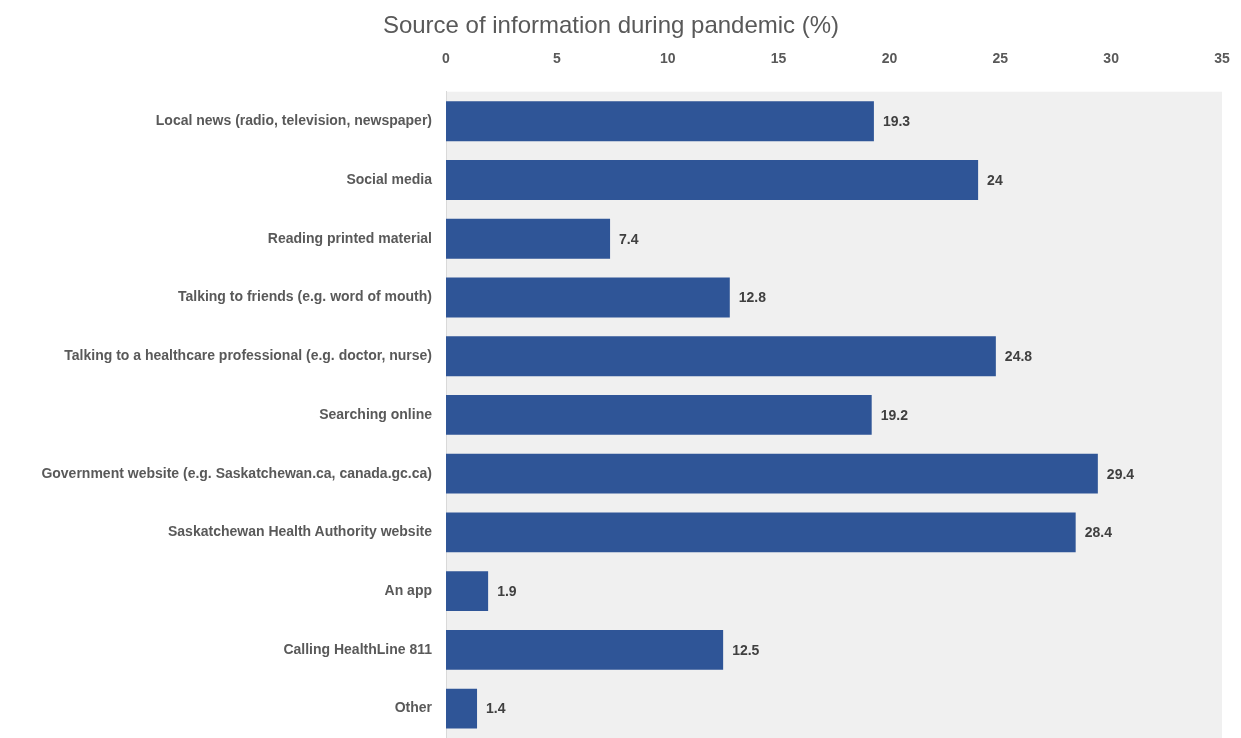 The height and width of the screenshot is (738, 1241). Describe the element at coordinates (376, 413) in the screenshot. I see `y-tick-label: Searching online` at that location.